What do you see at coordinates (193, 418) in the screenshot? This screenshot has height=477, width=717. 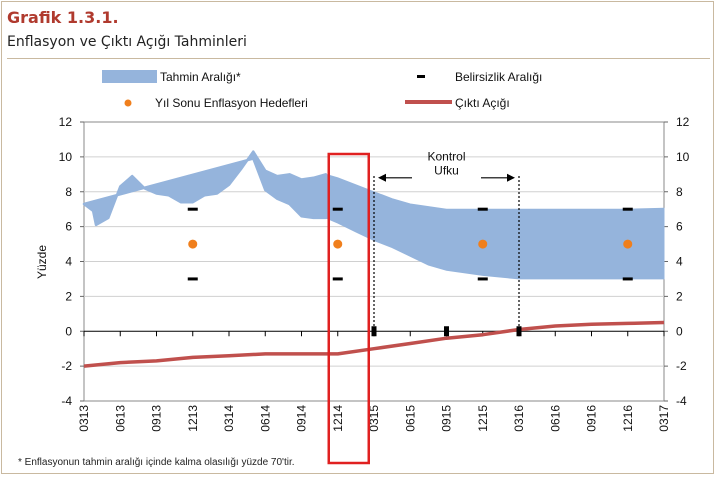 I see `x-tick-label: 1213` at bounding box center [193, 418].